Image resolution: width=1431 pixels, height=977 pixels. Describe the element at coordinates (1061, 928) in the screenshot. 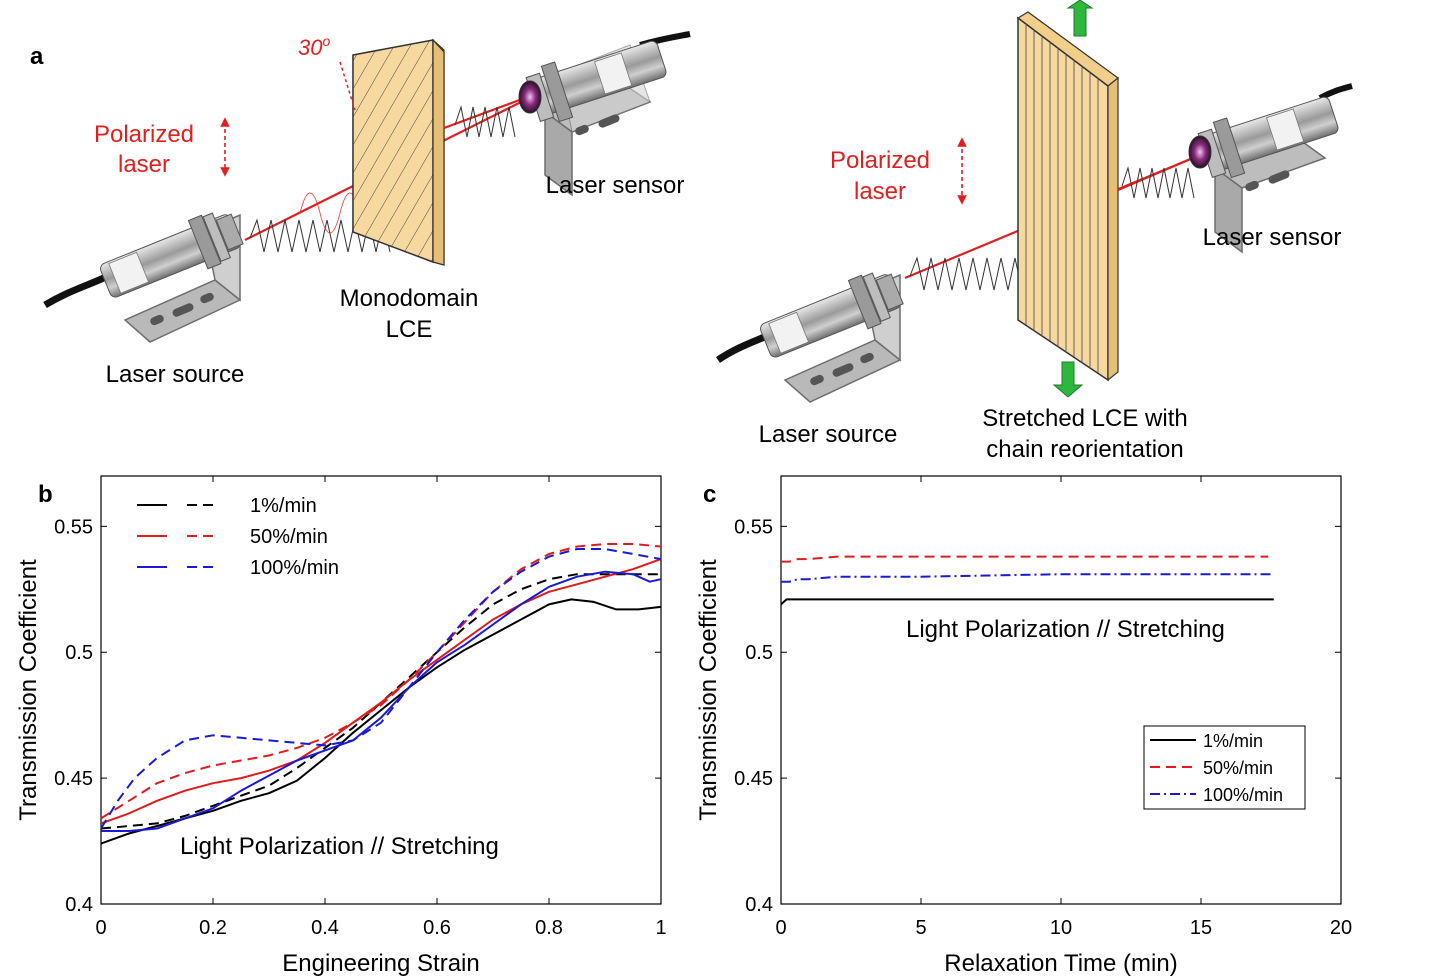

I see `x-tick-label: 10` at that location.